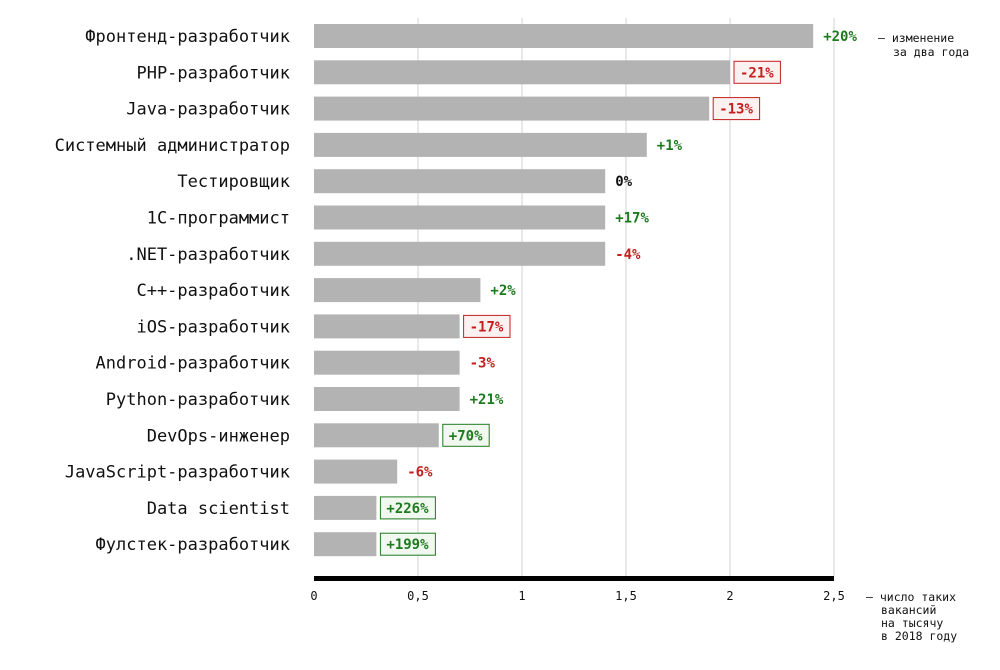  What do you see at coordinates (420, 473) in the screenshot?
I see `change-label: -6%` at bounding box center [420, 473].